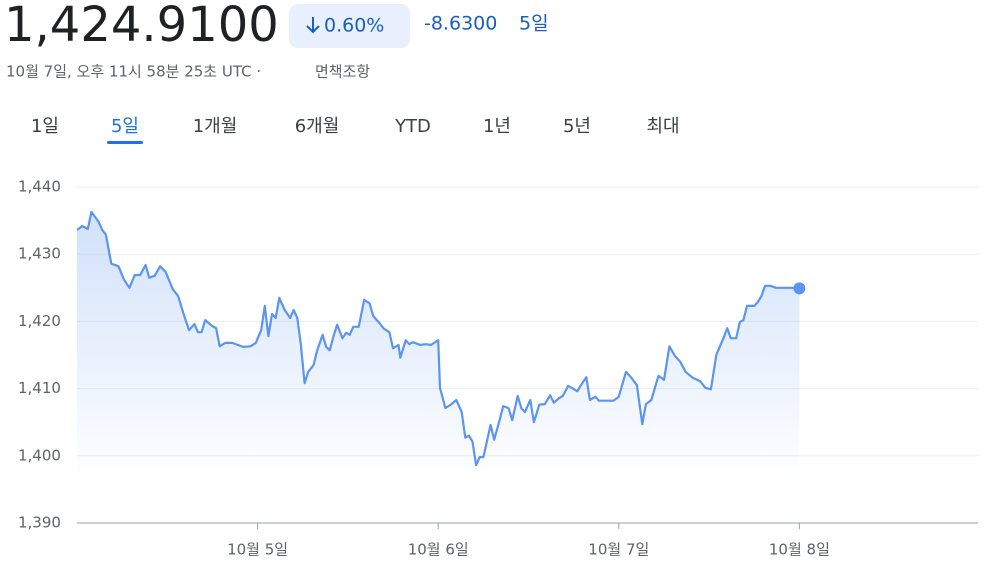 This screenshot has width=985, height=567. What do you see at coordinates (39, 321) in the screenshot?
I see `y-tick-label: 1,420` at bounding box center [39, 321].